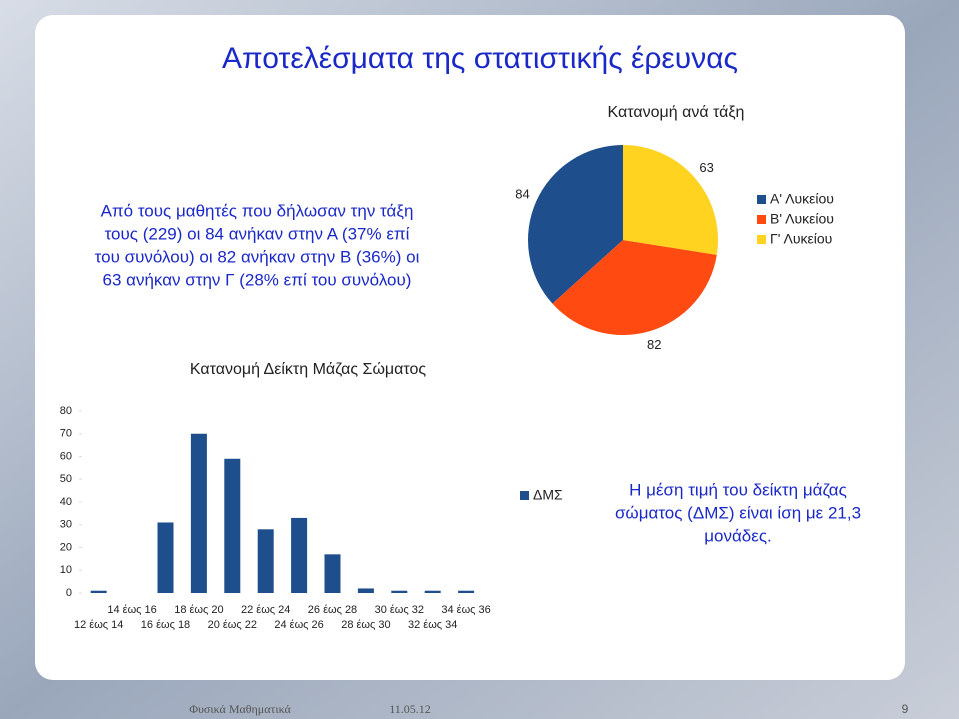 This screenshot has width=959, height=719. I want to click on x-tick-label: 18 έως 20, so click(198, 610).